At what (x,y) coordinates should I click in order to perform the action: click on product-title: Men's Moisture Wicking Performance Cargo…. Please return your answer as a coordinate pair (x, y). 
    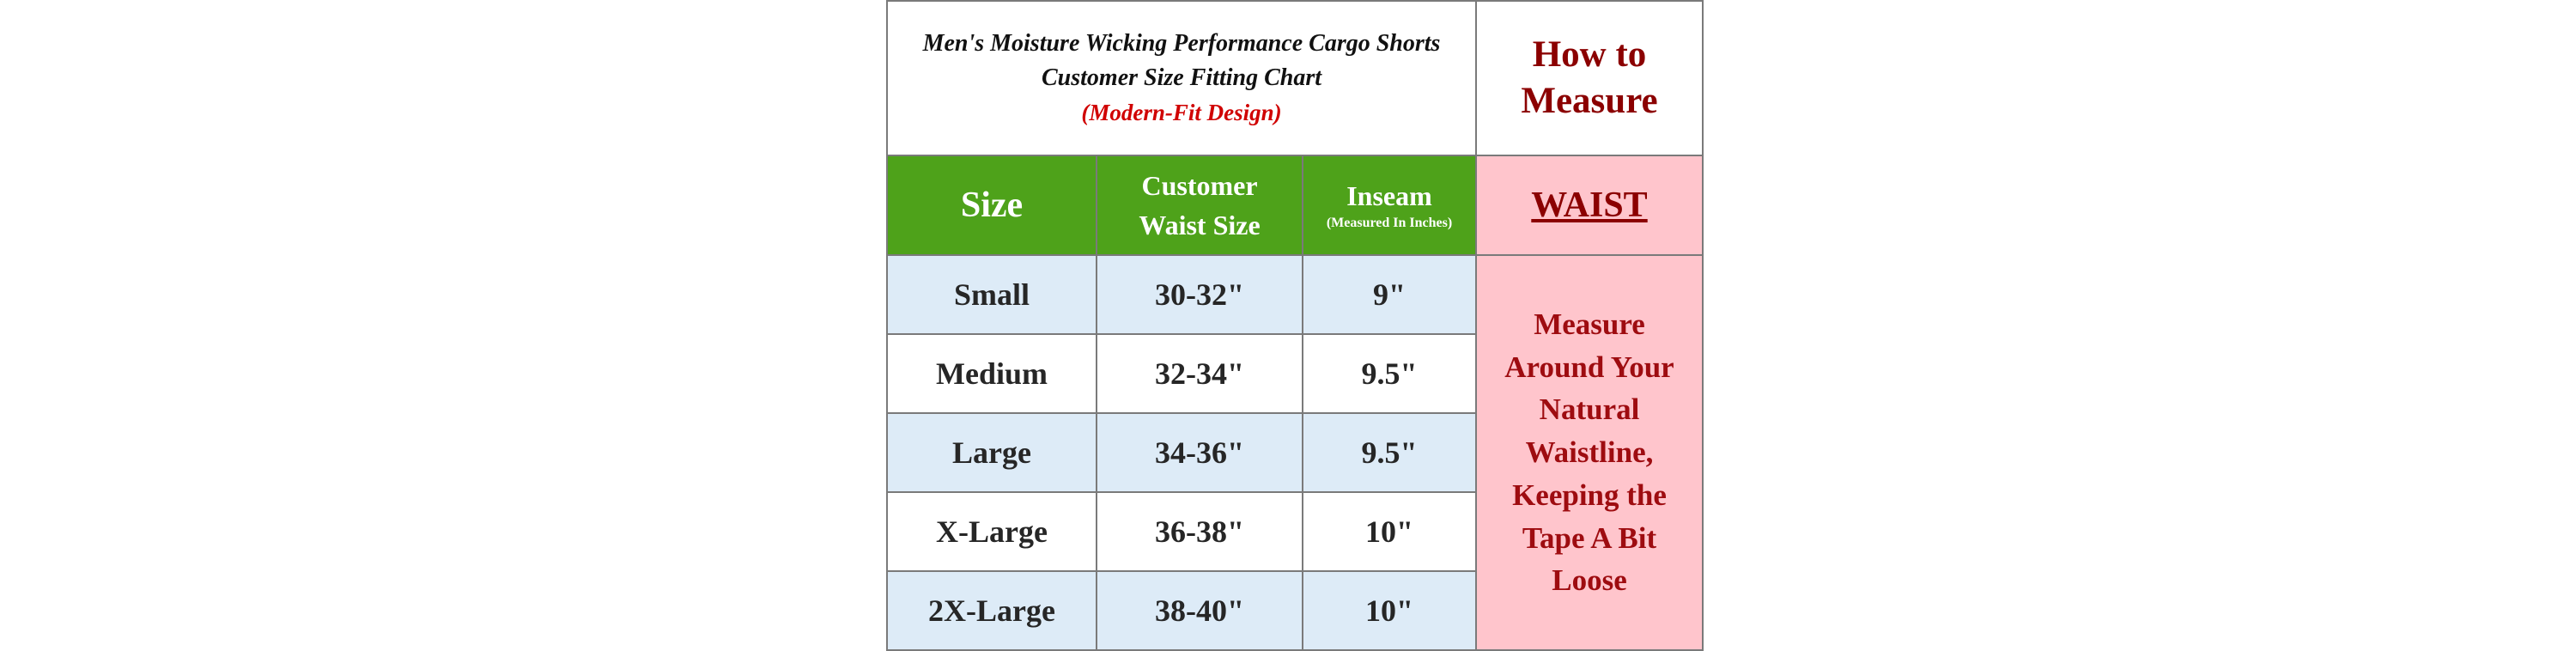
    Looking at the image, I should click on (1181, 43).